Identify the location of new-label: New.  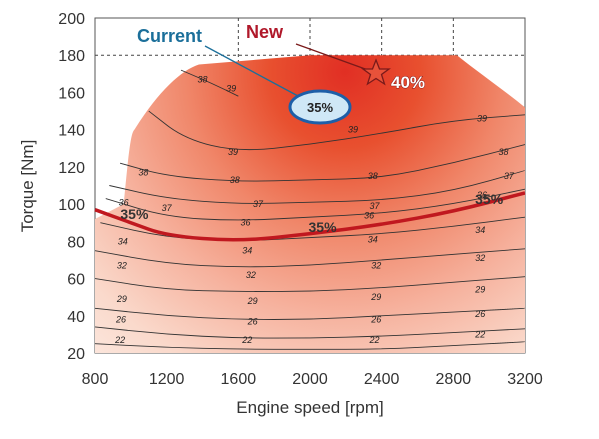
(265, 32).